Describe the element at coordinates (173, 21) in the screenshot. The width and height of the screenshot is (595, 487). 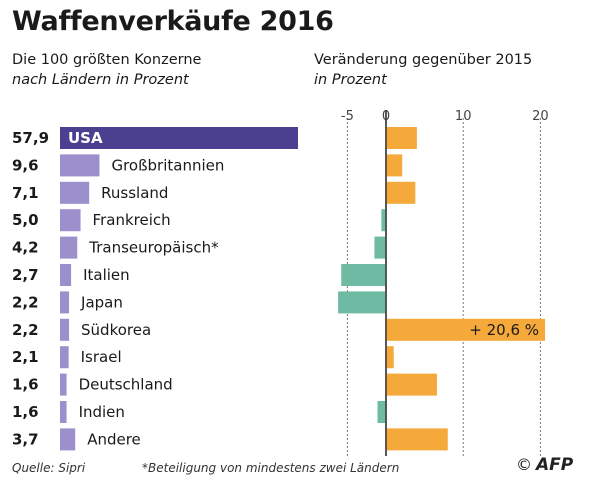
I see `chart-title: Waffenverkäufe 2016` at that location.